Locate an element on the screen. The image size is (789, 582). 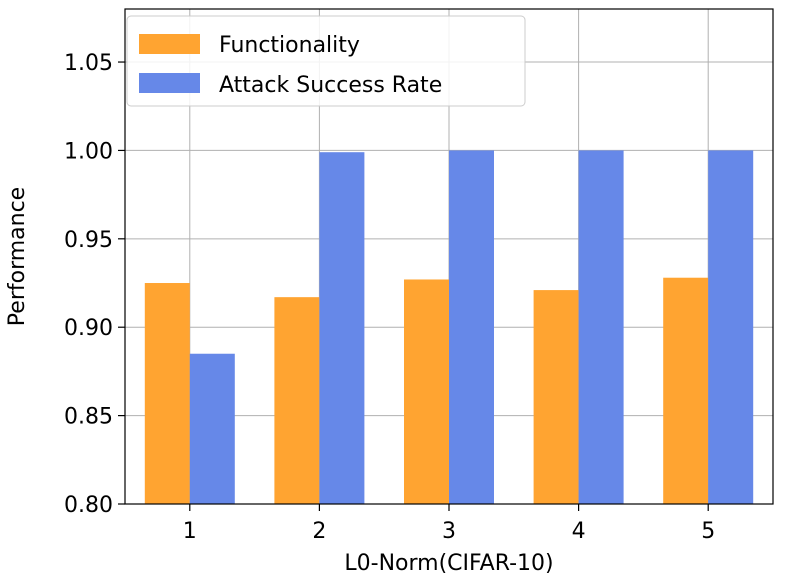
legend-label-attack-success-rate: Attack Success Rate is located at coordinates (330, 85).